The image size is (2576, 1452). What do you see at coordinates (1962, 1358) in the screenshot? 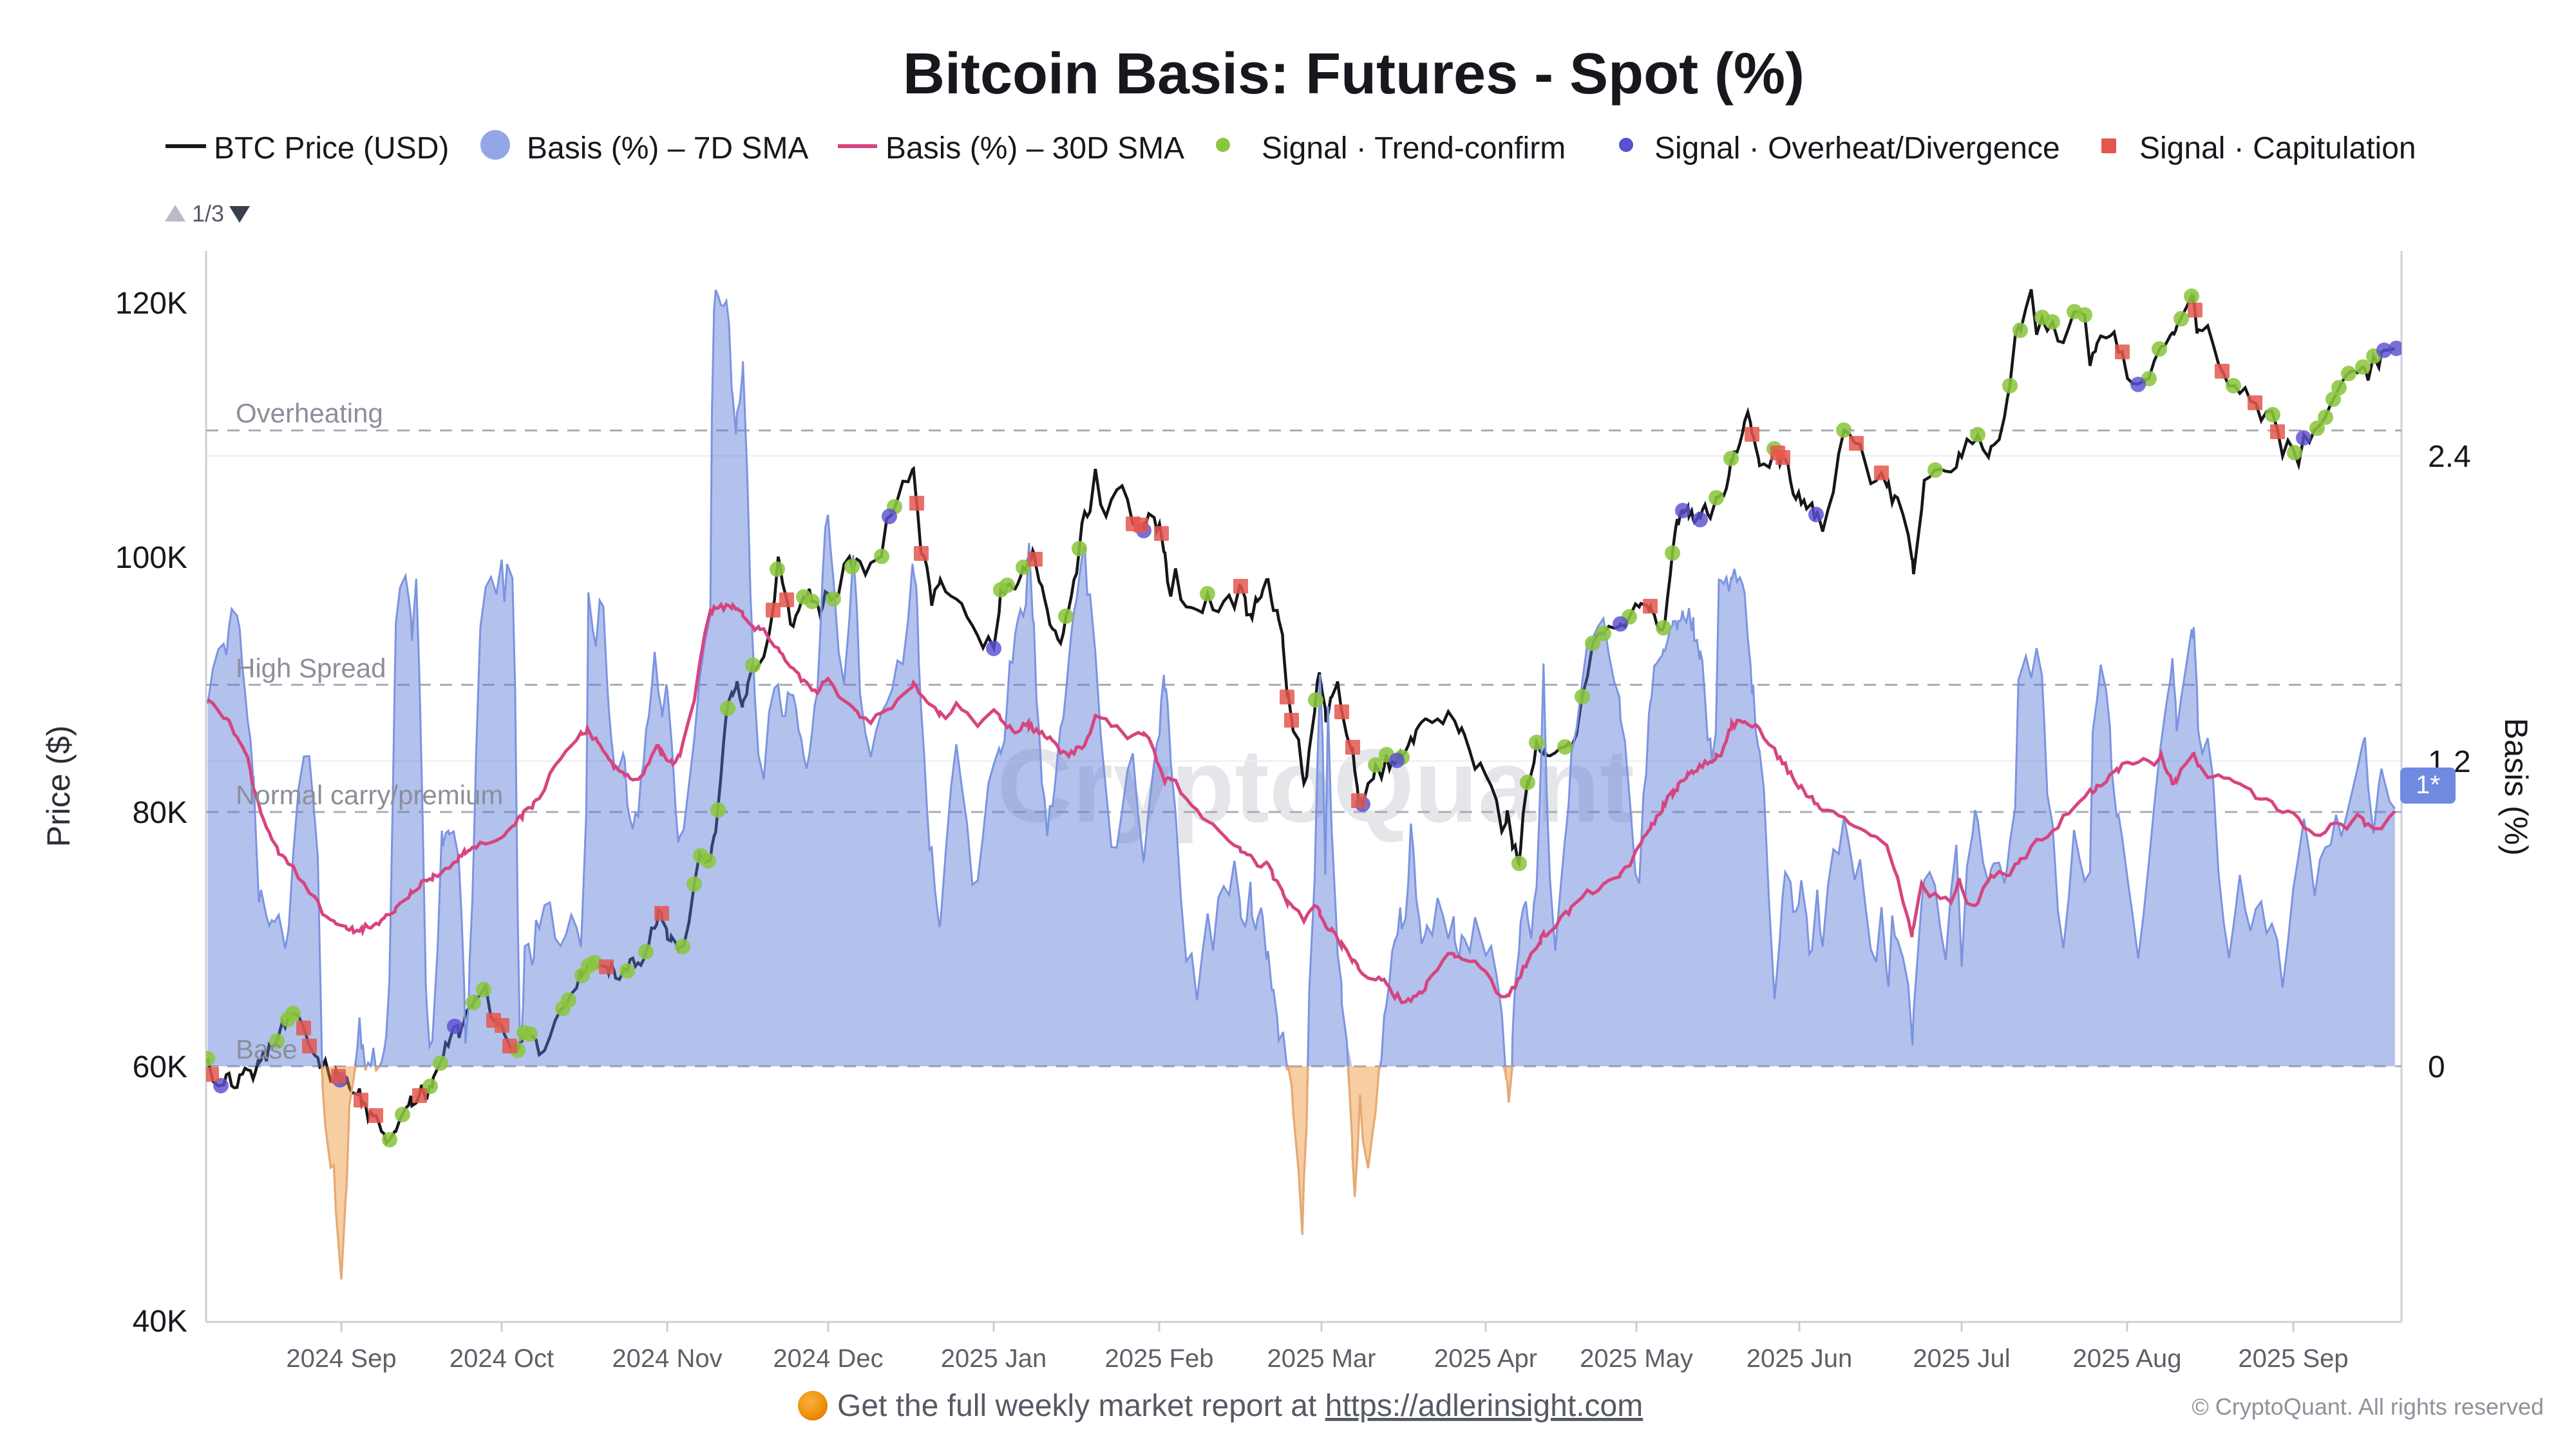
I see `svg-text: 2025 Jul` at bounding box center [1962, 1358].